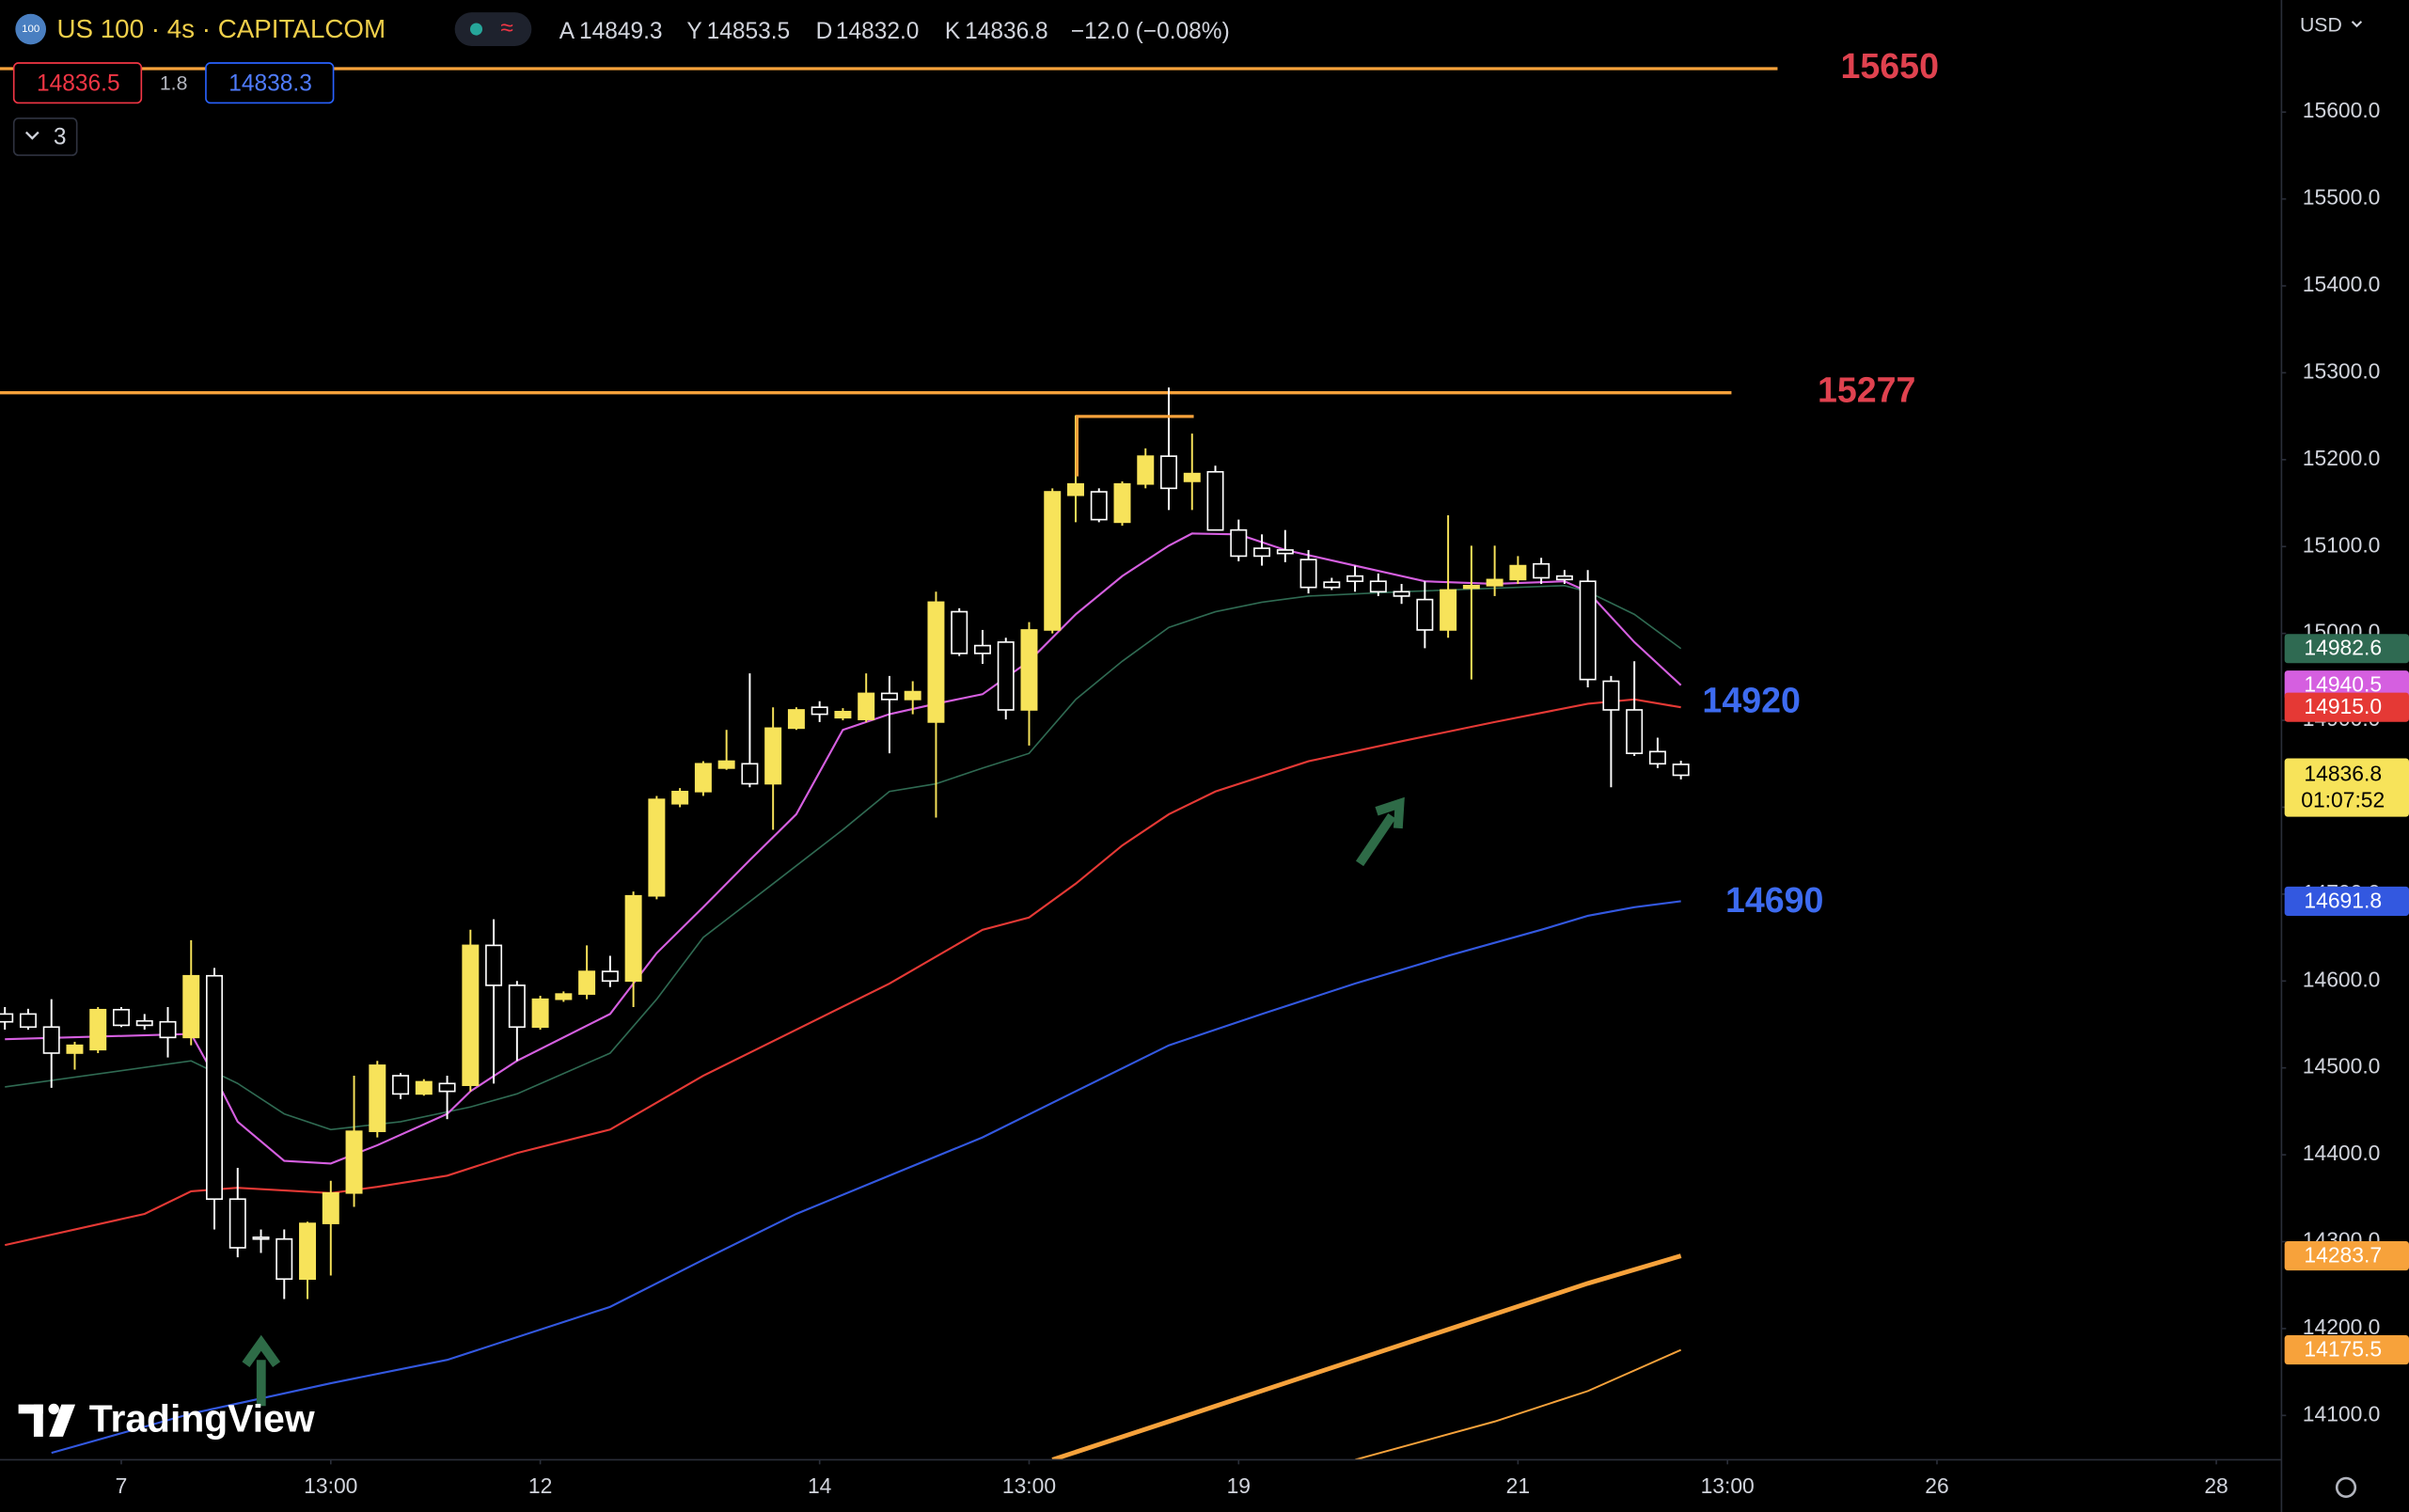 The image size is (2409, 1512). What do you see at coordinates (1751, 699) in the screenshot?
I see `price-annotation: 14920` at bounding box center [1751, 699].